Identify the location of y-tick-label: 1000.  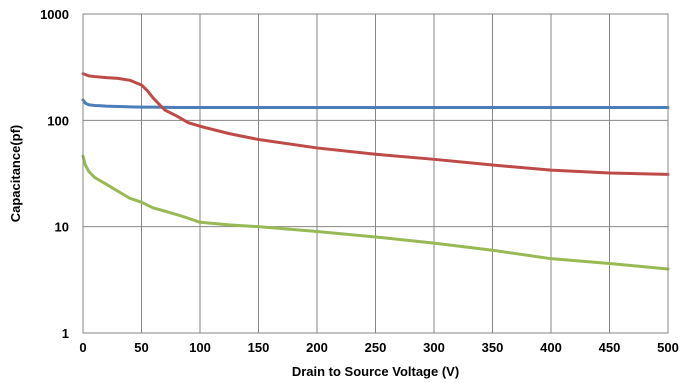
(54, 14).